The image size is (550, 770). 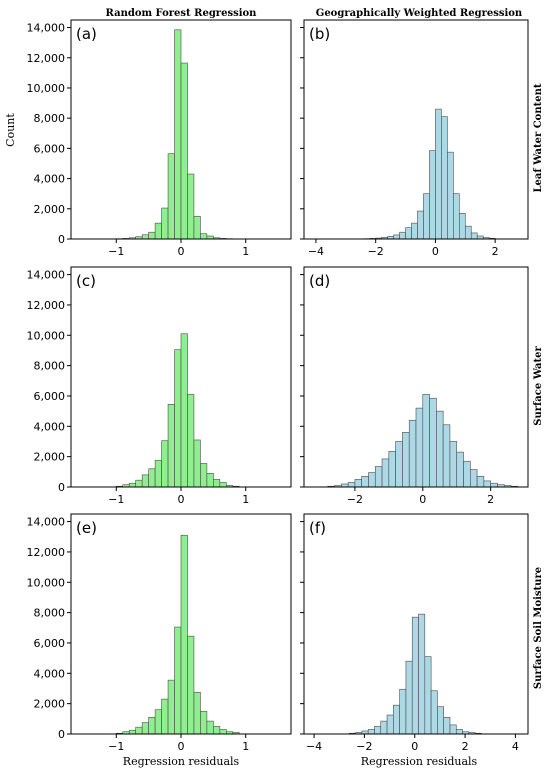 What do you see at coordinates (86, 34) in the screenshot?
I see `panel-label: (a)` at bounding box center [86, 34].